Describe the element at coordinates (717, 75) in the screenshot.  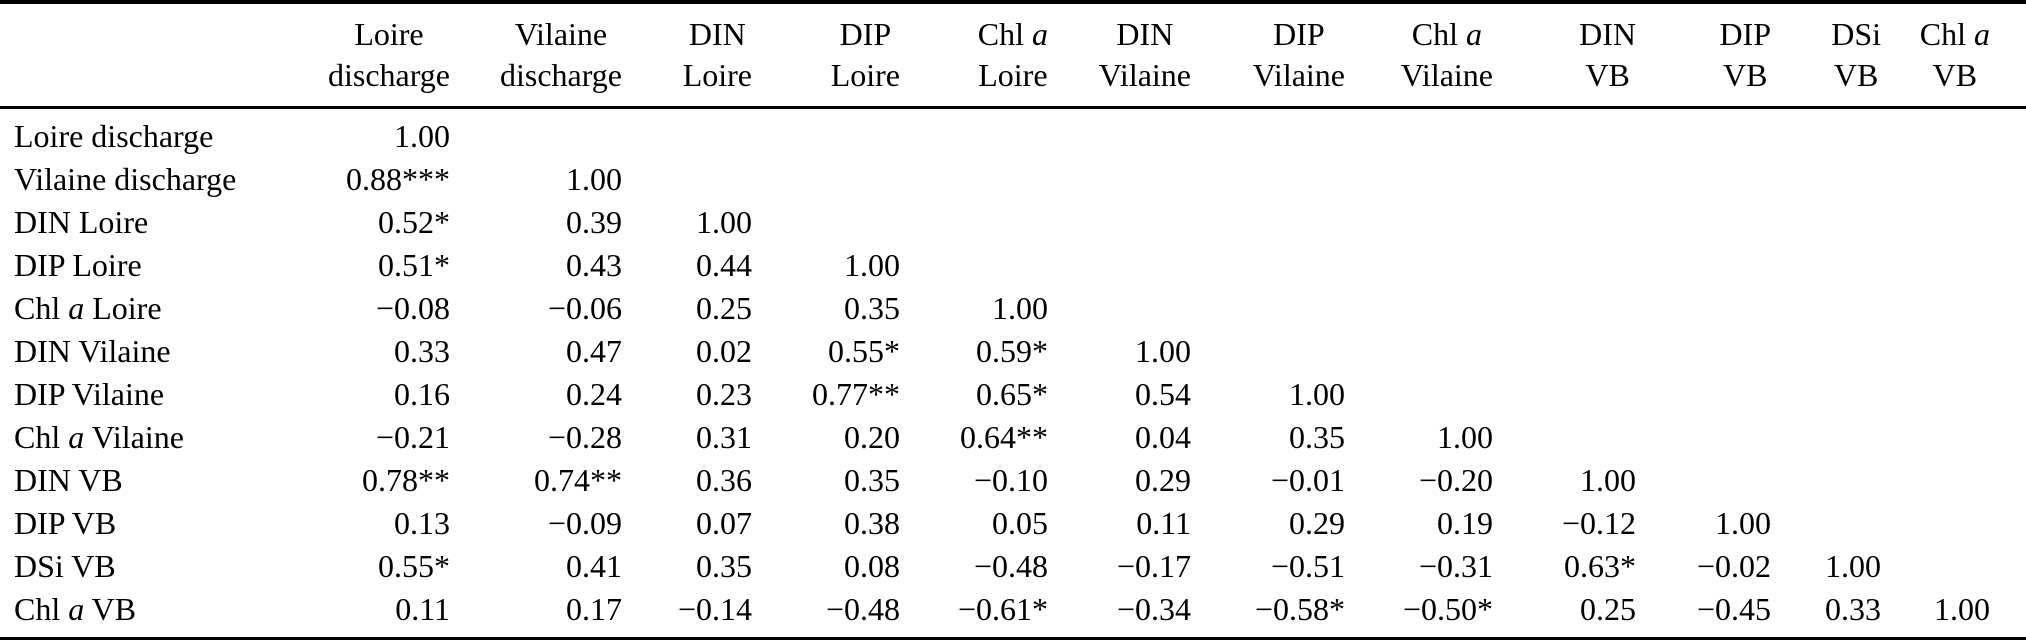
I see `column-header-line2: Loire` at that location.